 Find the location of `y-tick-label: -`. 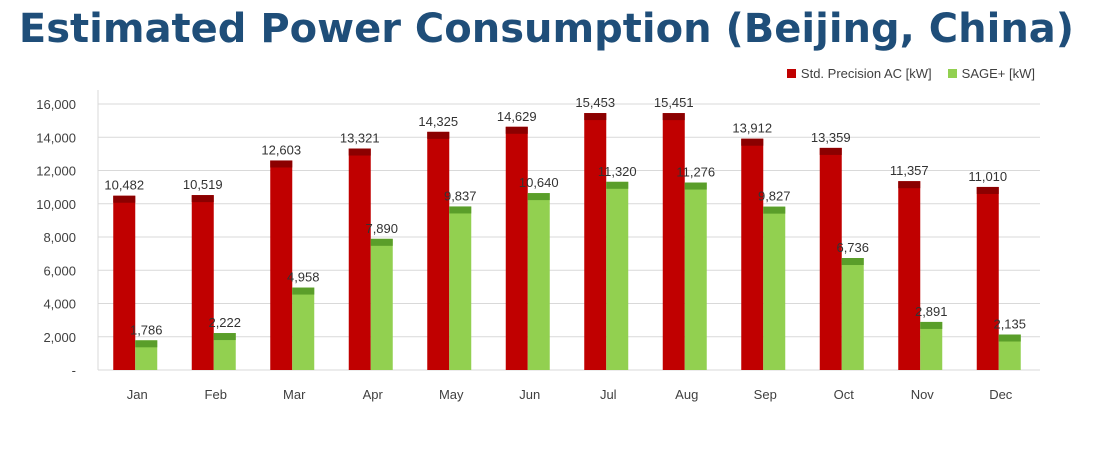

y-tick-label: - is located at coordinates (74, 370).